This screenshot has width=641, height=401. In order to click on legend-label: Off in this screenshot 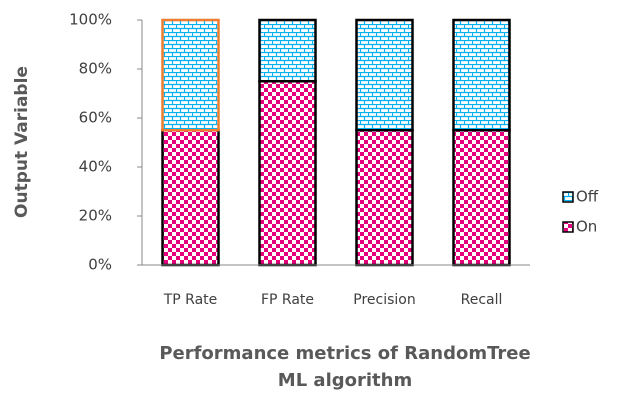, I will do `click(587, 197)`.